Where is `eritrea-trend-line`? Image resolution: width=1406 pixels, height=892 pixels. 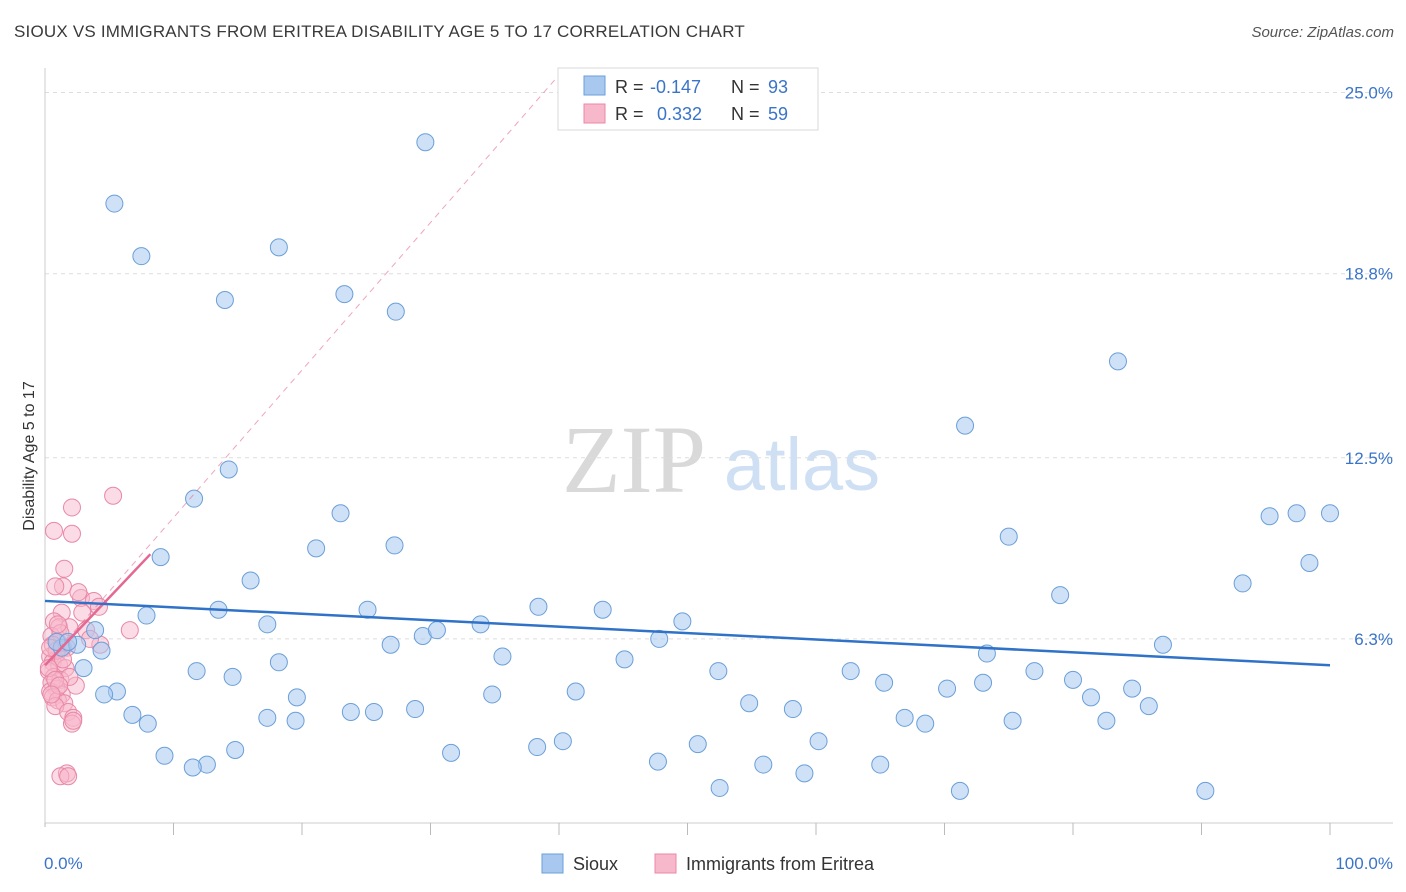 eritrea-trend-line is located at coordinates (98, 610).